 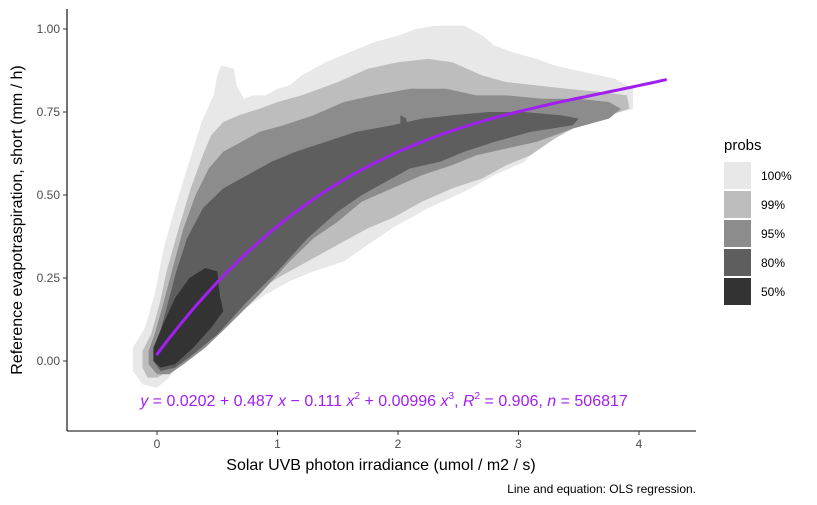 I want to click on x-tick-label: 0, so click(x=157, y=444).